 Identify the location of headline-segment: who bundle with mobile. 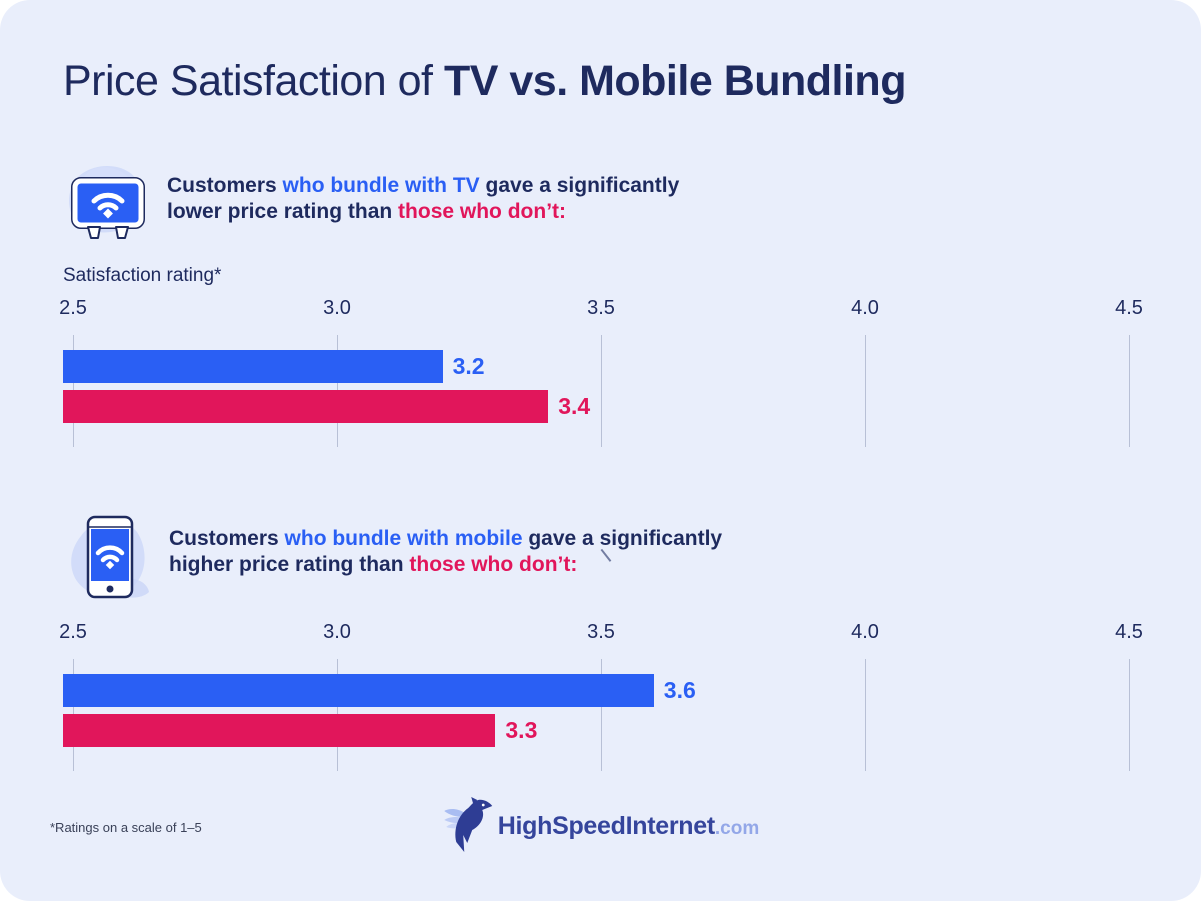
(403, 538).